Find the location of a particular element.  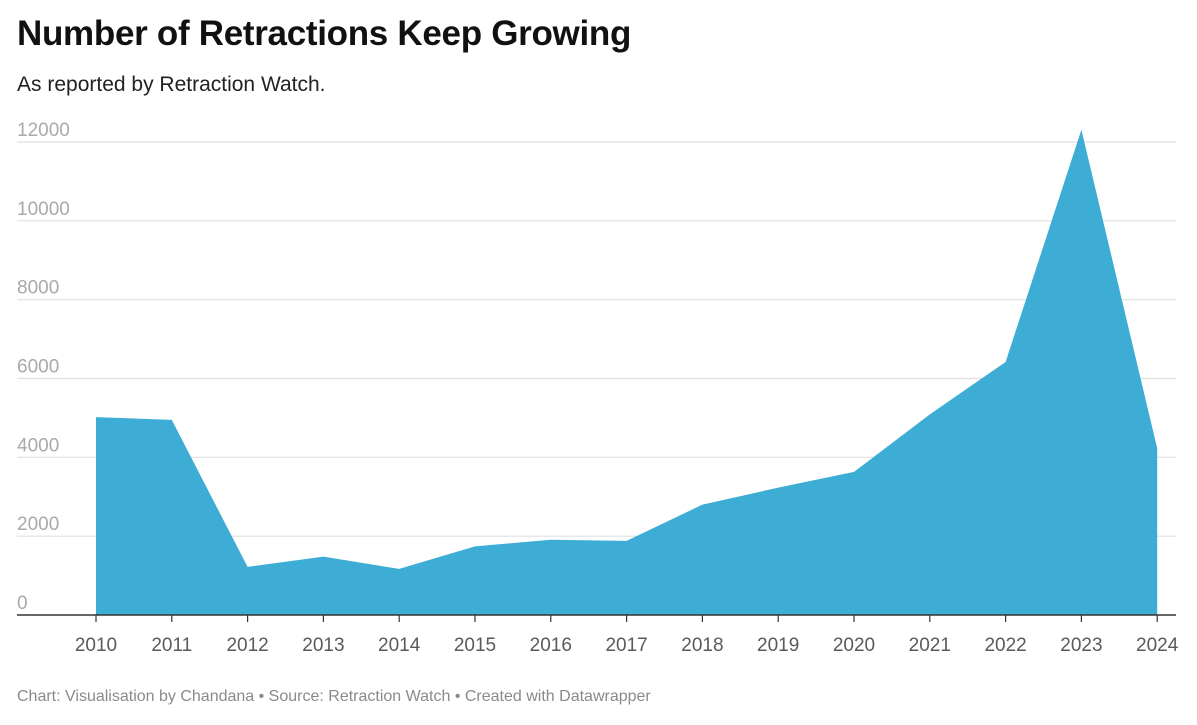

y-tick-label: 10000 is located at coordinates (43, 209).